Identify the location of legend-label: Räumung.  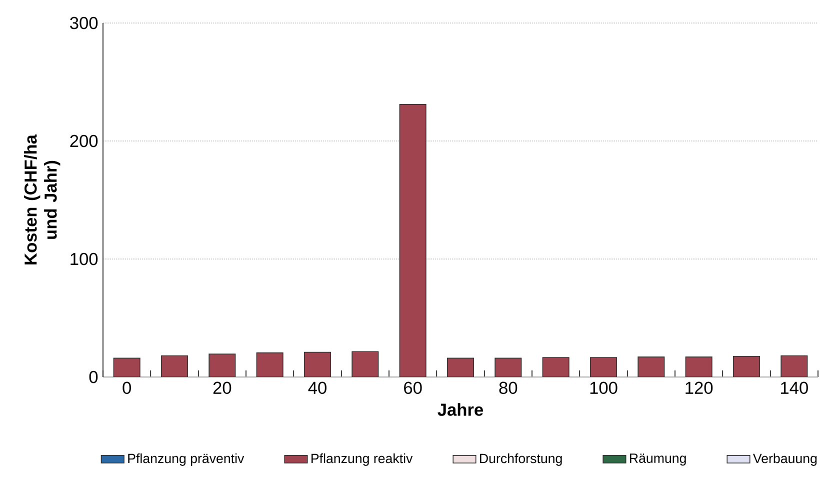
(658, 460).